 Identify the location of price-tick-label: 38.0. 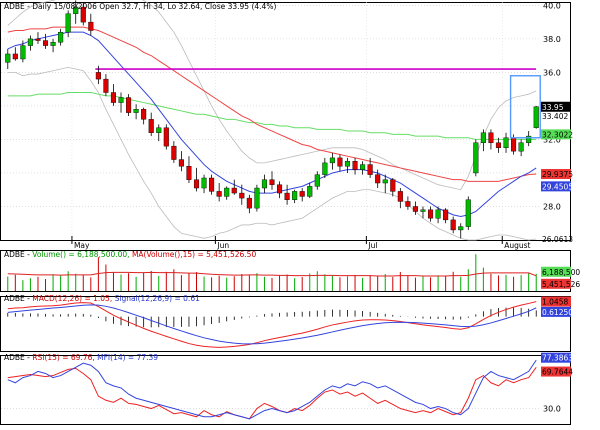
(552, 39).